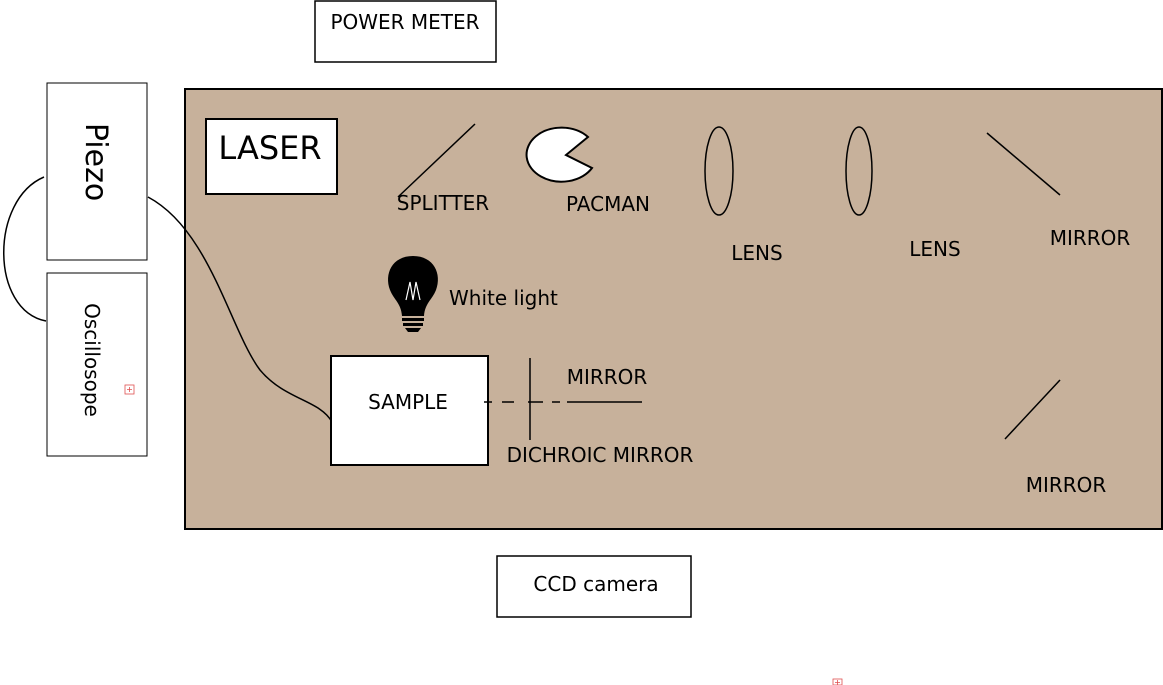 This screenshot has height=685, width=1163. What do you see at coordinates (756, 253) in the screenshot?
I see `lens-1-label: LENS` at bounding box center [756, 253].